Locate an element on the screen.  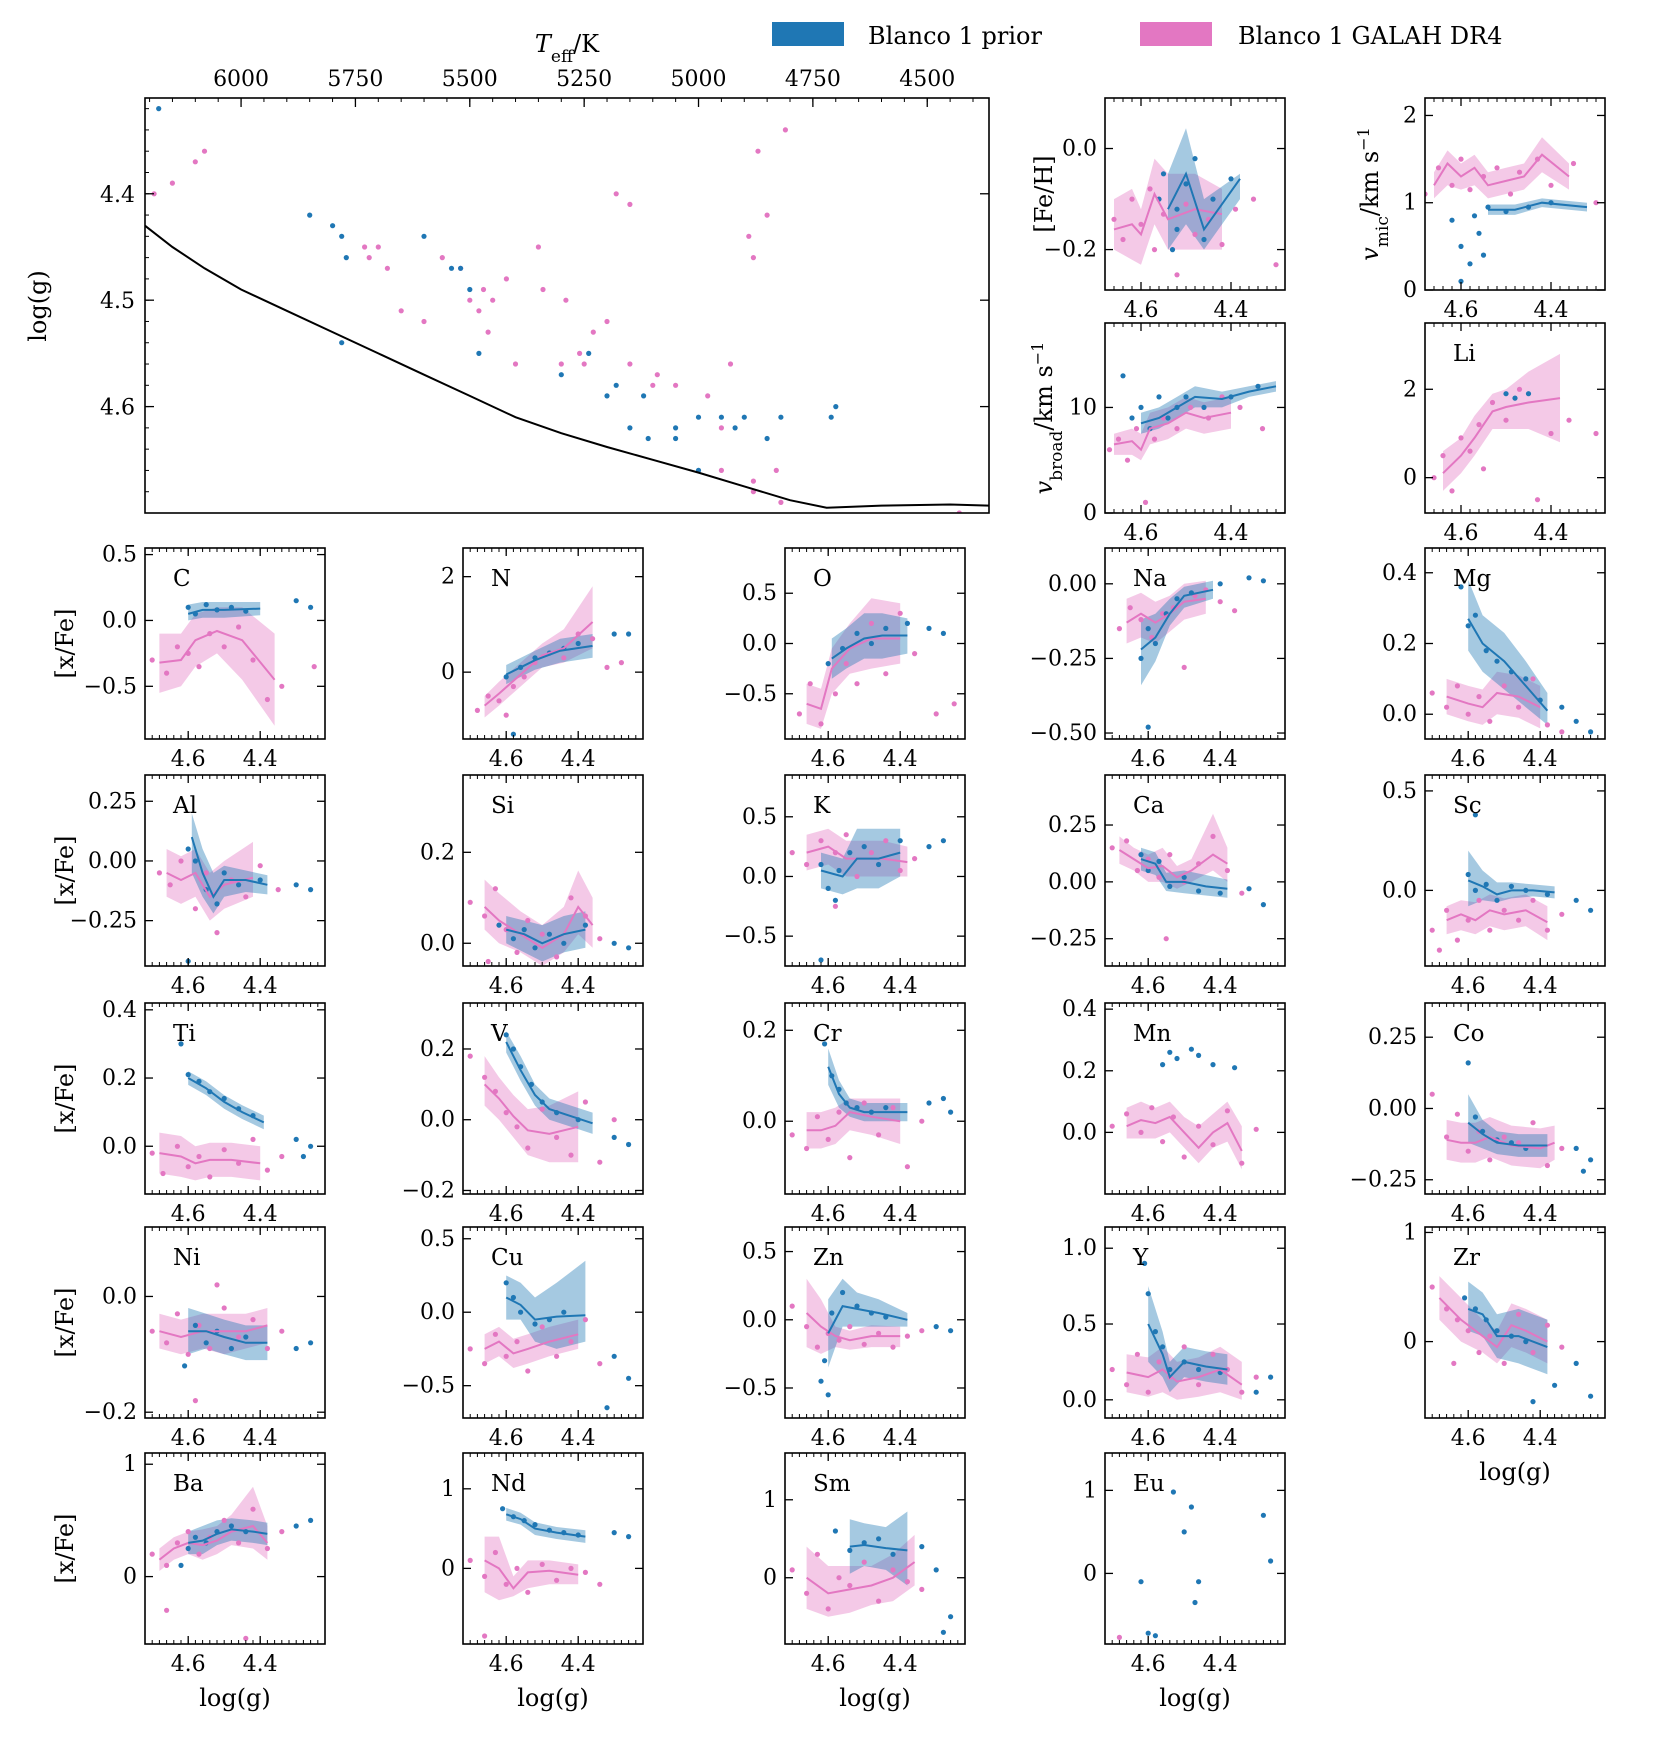
y-tick-label: −0.25 is located at coordinates (1063, 658).